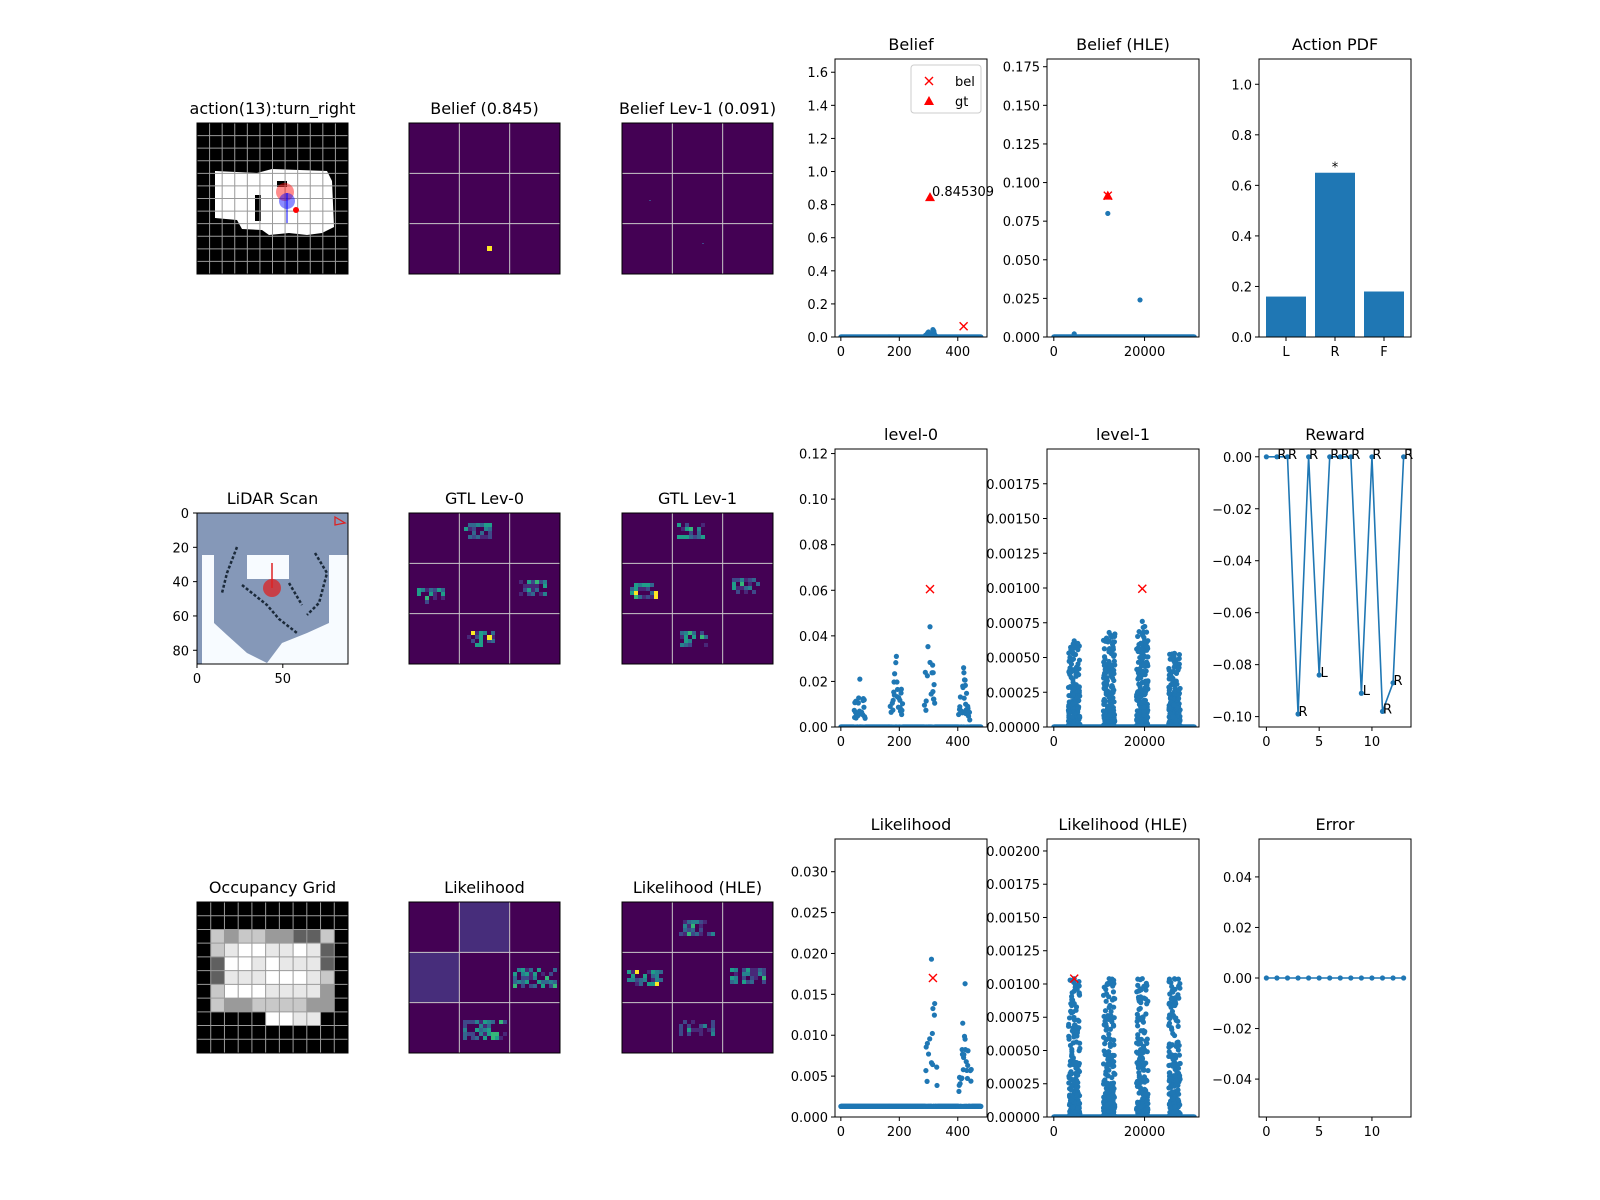  What do you see at coordinates (817, 106) in the screenshot?
I see `y-tick-label: 1.4` at bounding box center [817, 106].